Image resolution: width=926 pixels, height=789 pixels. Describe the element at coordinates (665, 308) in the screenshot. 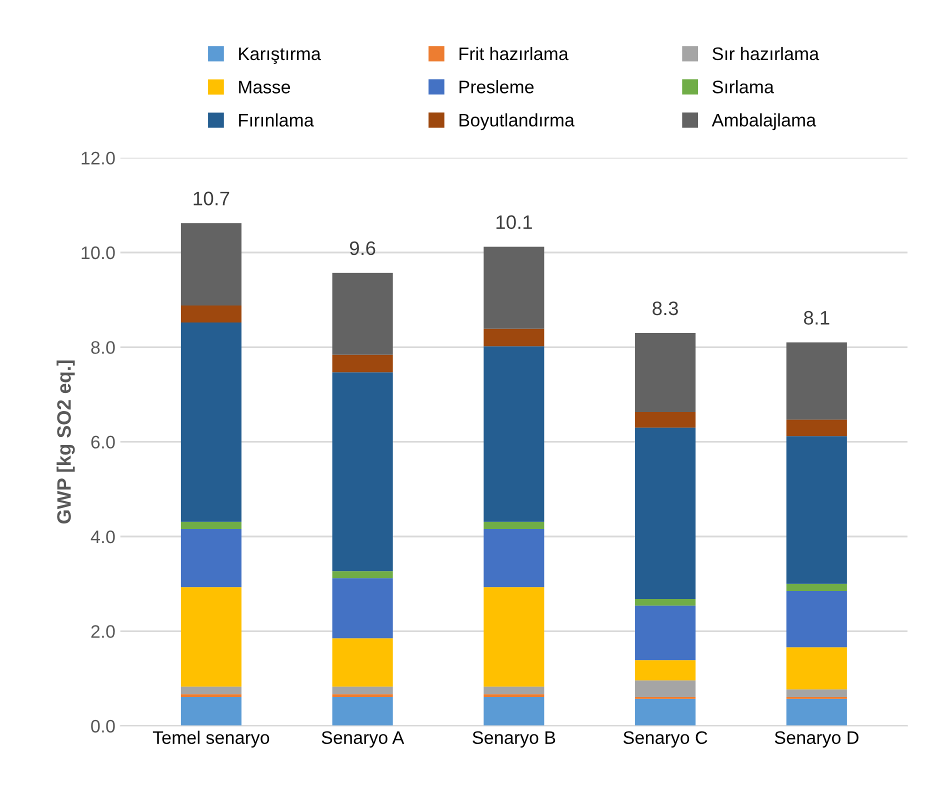

I see `total-label: 8.3` at that location.